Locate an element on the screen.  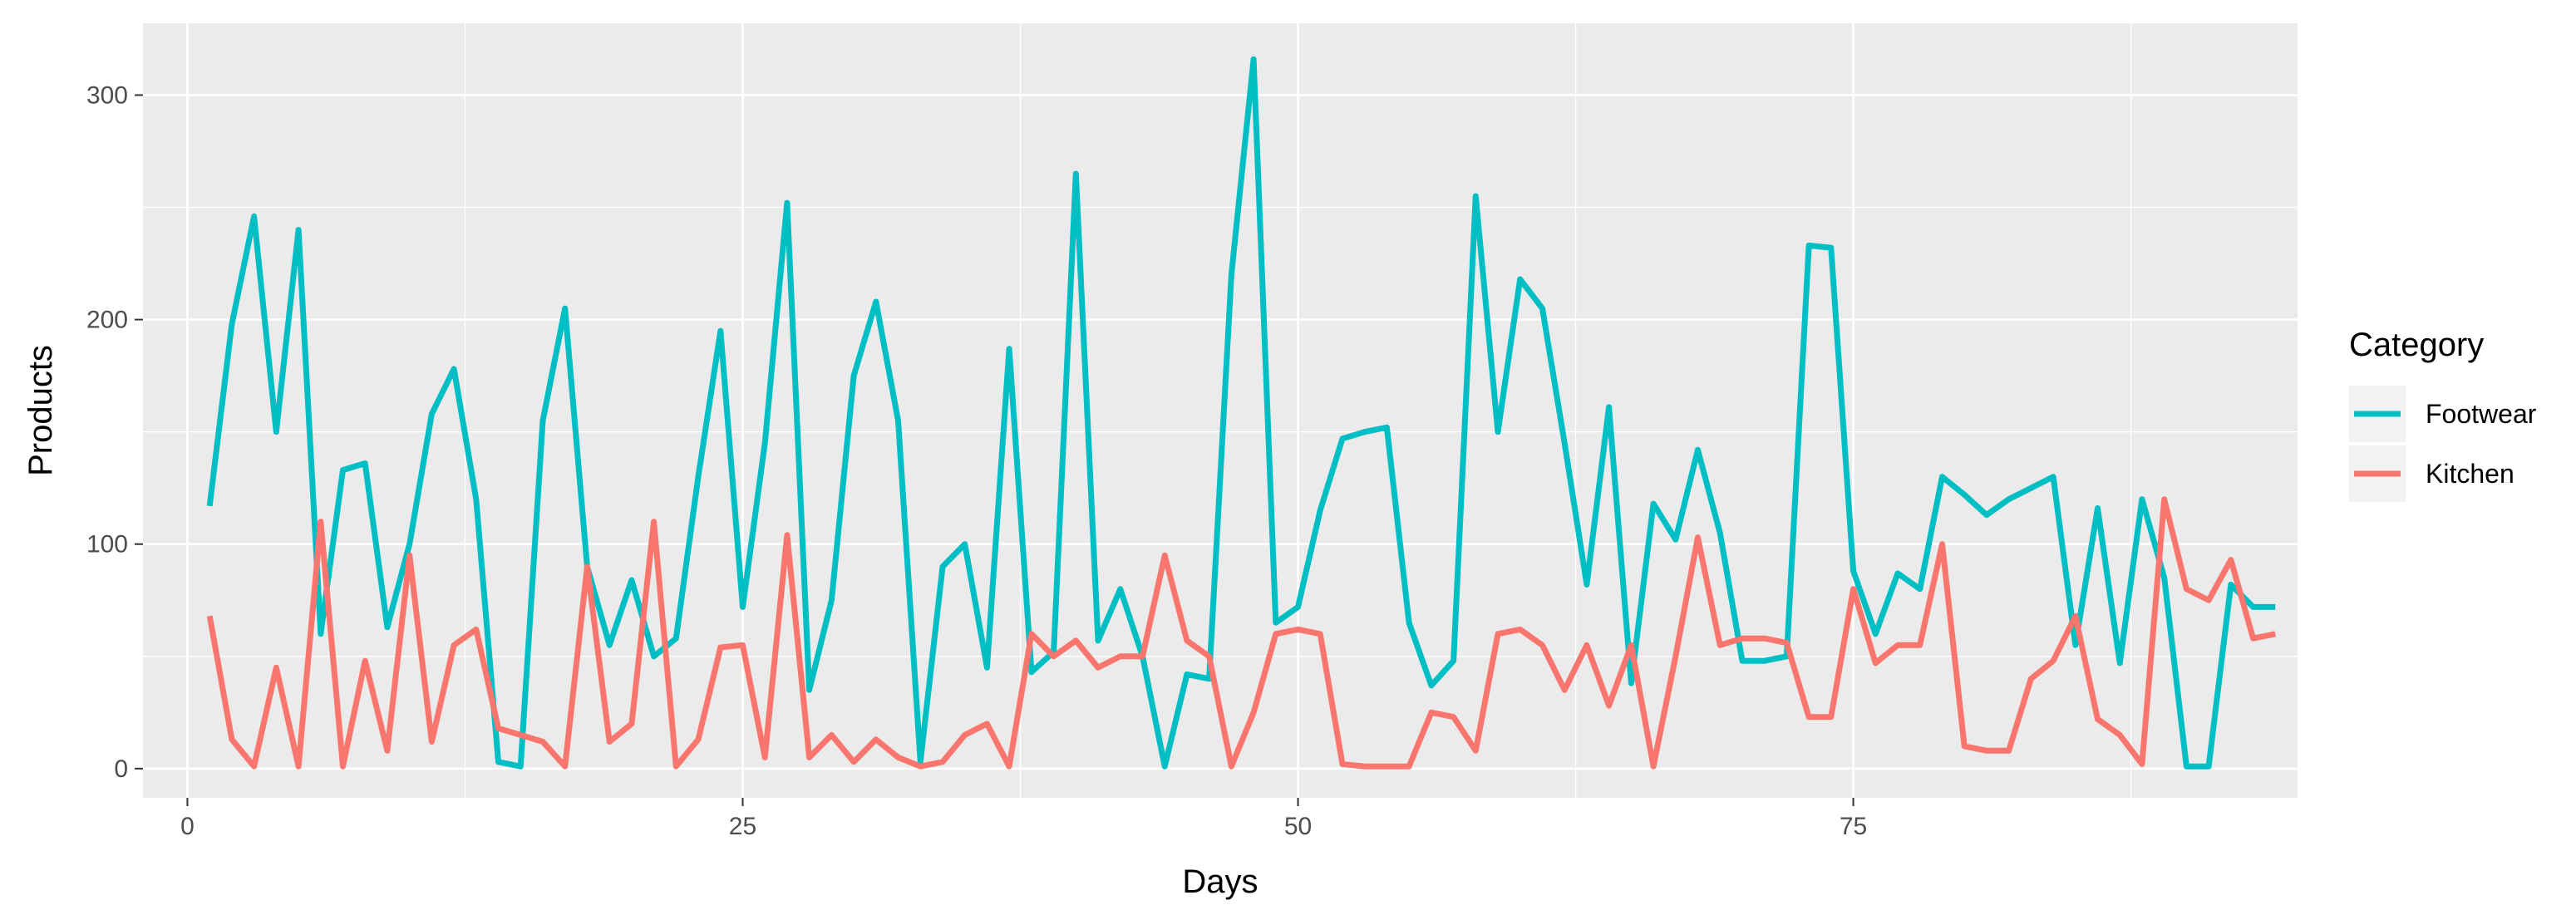
x-axis-title: Days is located at coordinates (1220, 881).